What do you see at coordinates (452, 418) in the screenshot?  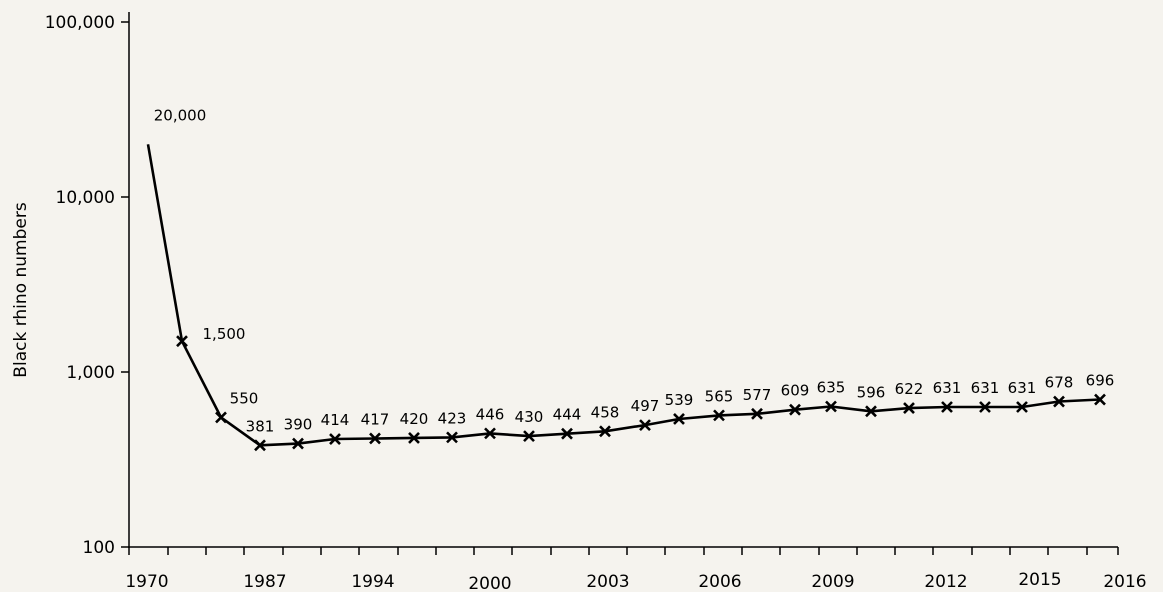 I see `data-label: 423` at bounding box center [452, 418].